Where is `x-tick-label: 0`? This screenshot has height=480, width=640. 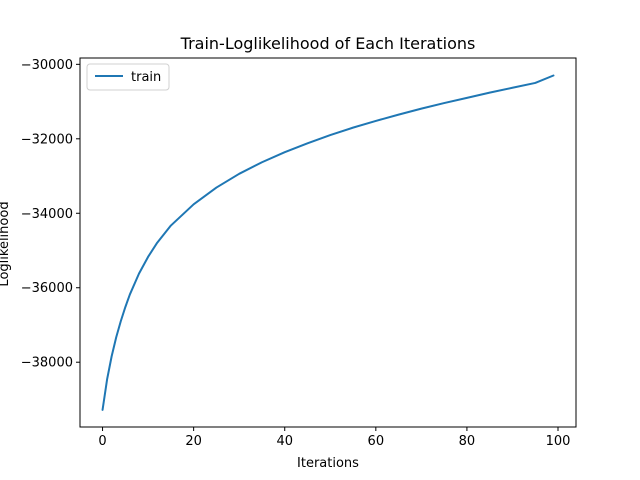
x-tick-label: 0 is located at coordinates (102, 441).